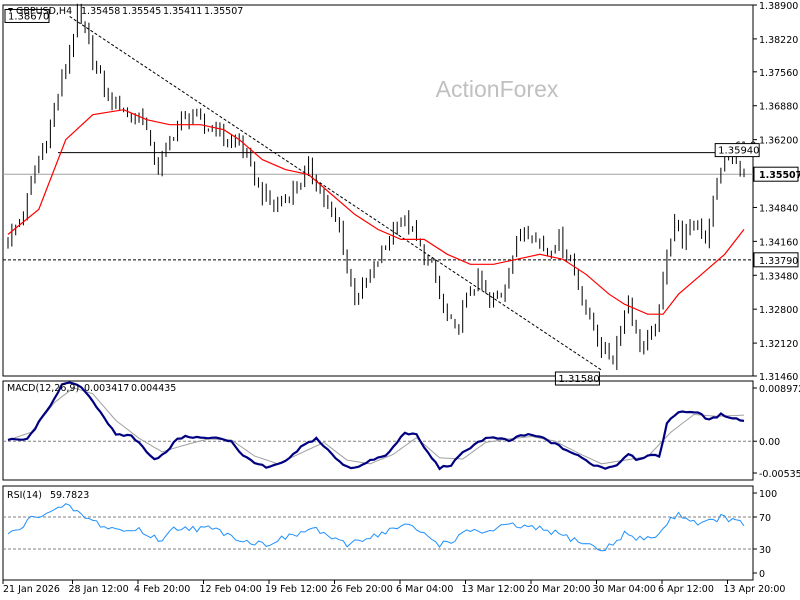 The height and width of the screenshot is (600, 800). I want to click on price-axis-tick-label: 1.38220, so click(778, 40).